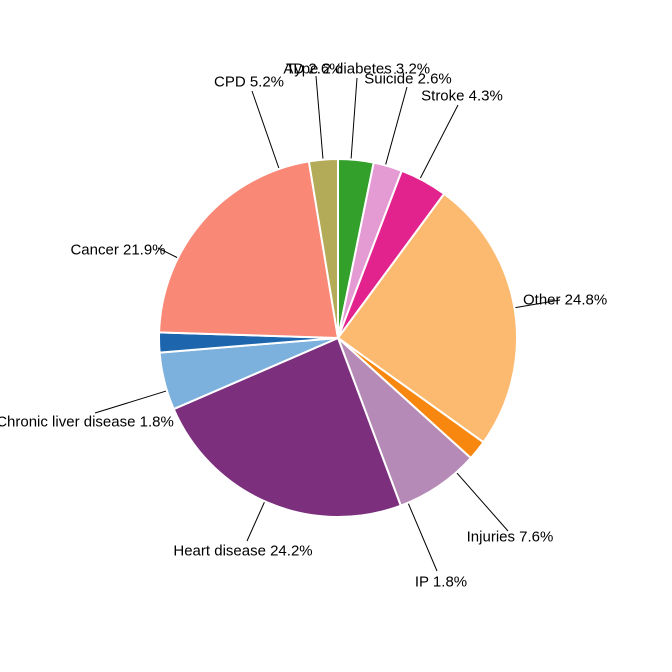  What do you see at coordinates (242, 551) in the screenshot?
I see `slice-label-heart-disease: Heart disease 24.2%` at bounding box center [242, 551].